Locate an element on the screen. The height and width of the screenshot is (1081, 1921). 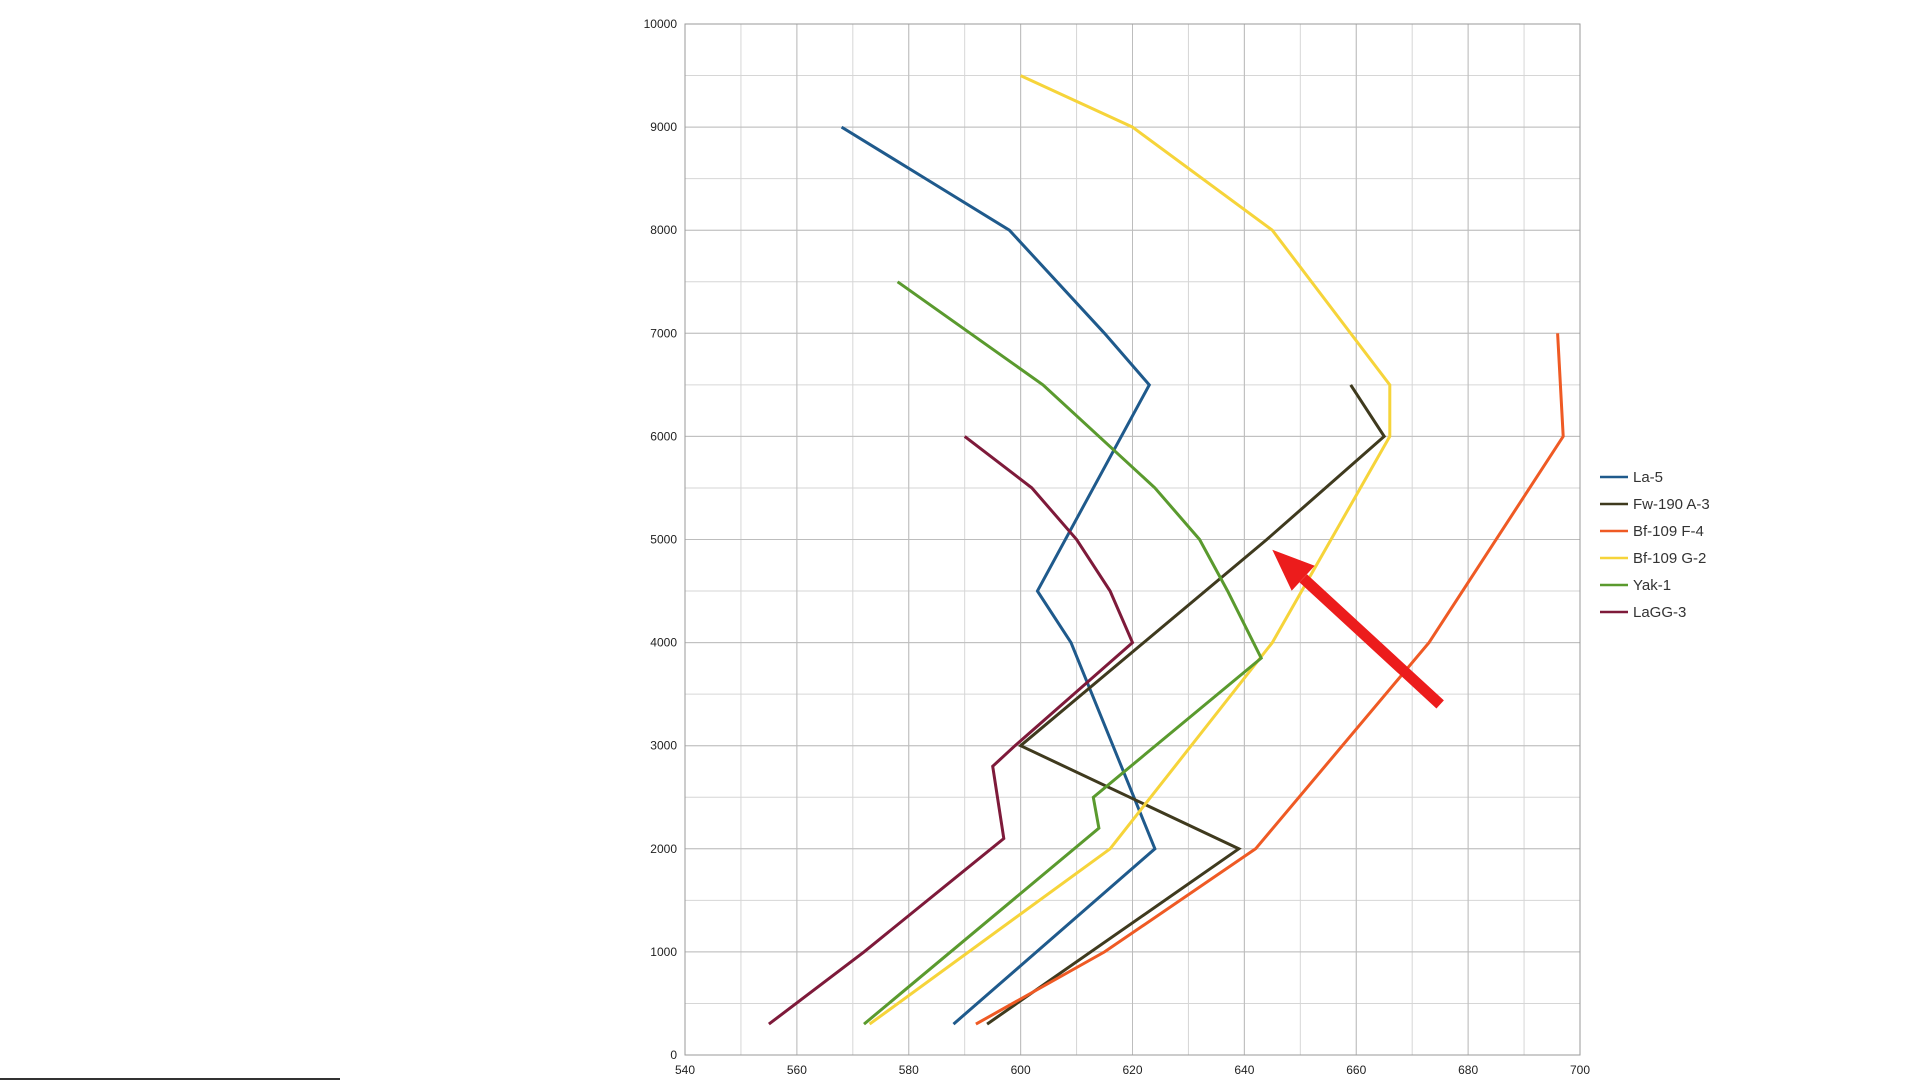
x-axis-tick-labels: 540 560 580 600 620 640 660 680 700 is located at coordinates (1132, 1070).